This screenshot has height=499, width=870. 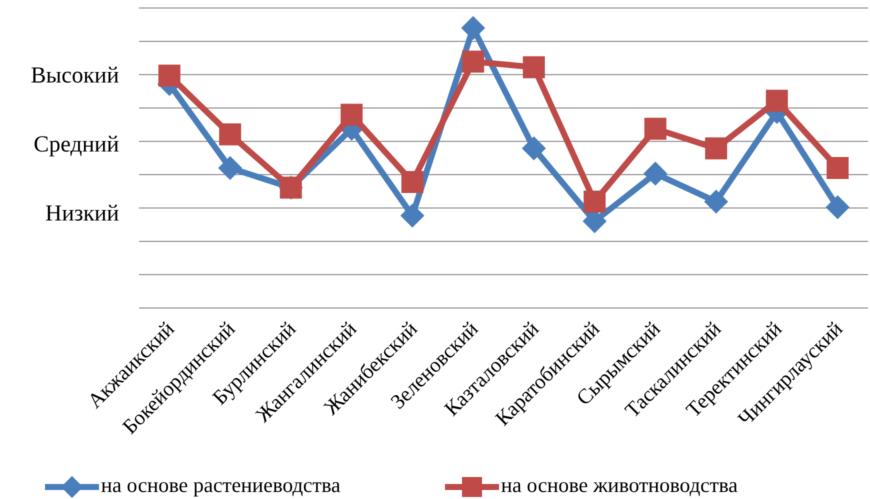 I want to click on legend-label: на основе растениеводства, so click(x=221, y=484).